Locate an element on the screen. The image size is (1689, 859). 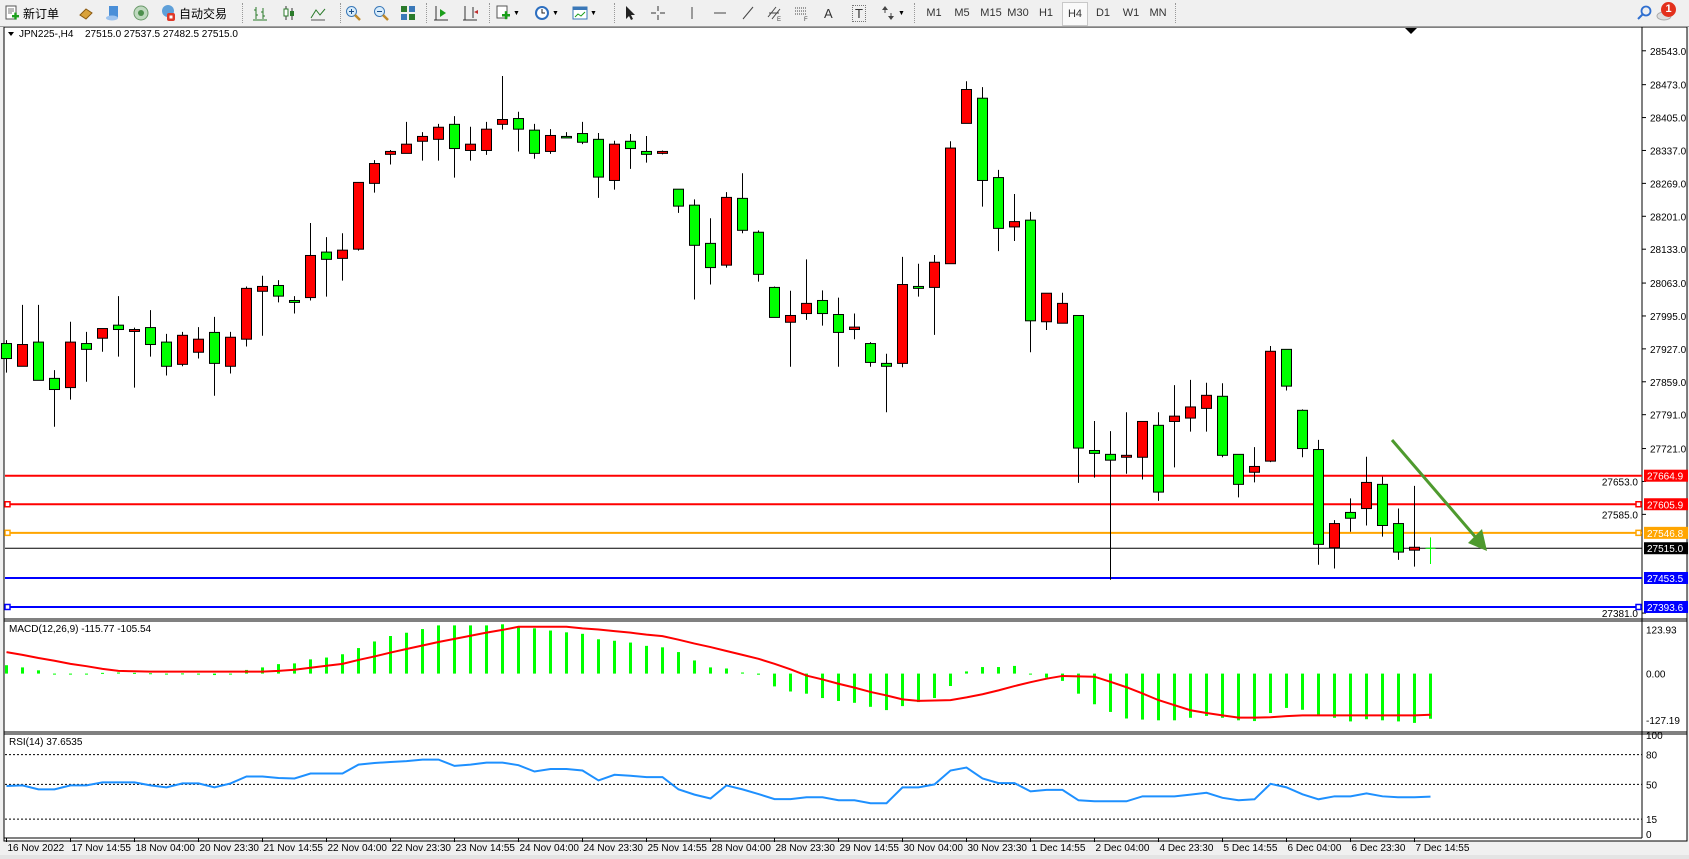
trendline-icon is located at coordinates (748, 13).